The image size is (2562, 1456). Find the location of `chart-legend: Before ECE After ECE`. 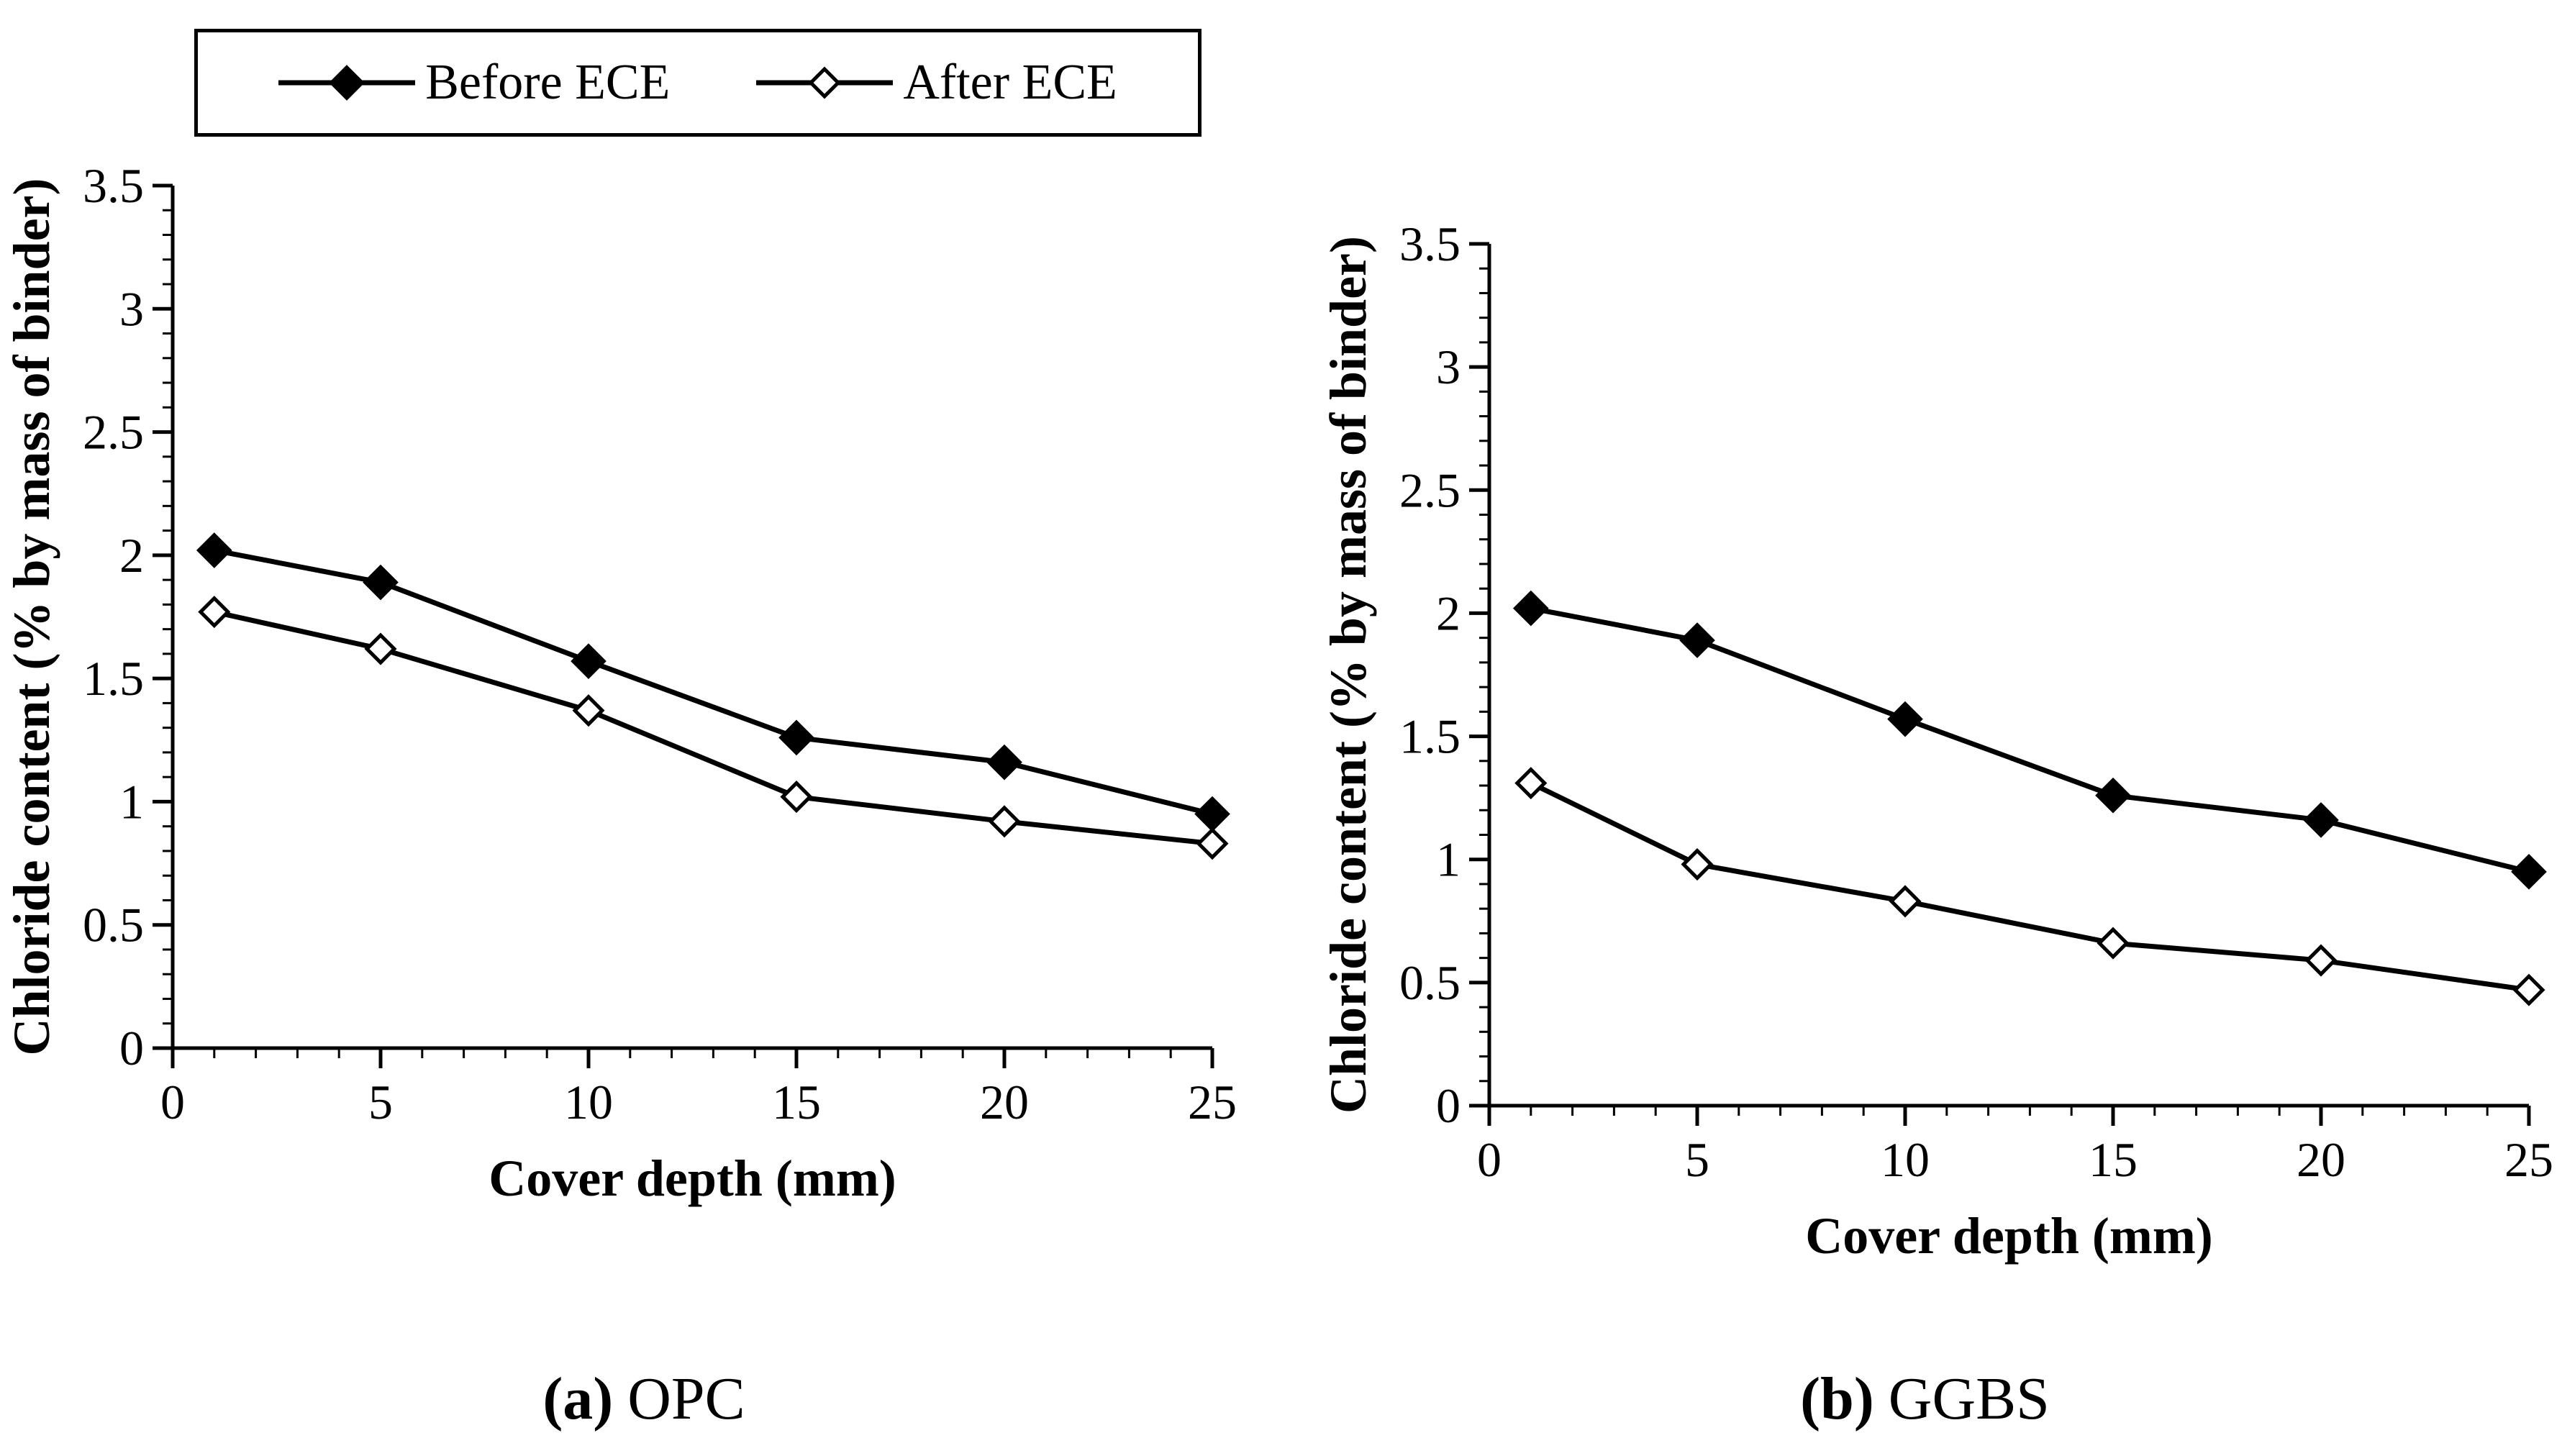

chart-legend: Before ECE After ECE is located at coordinates (698, 83).